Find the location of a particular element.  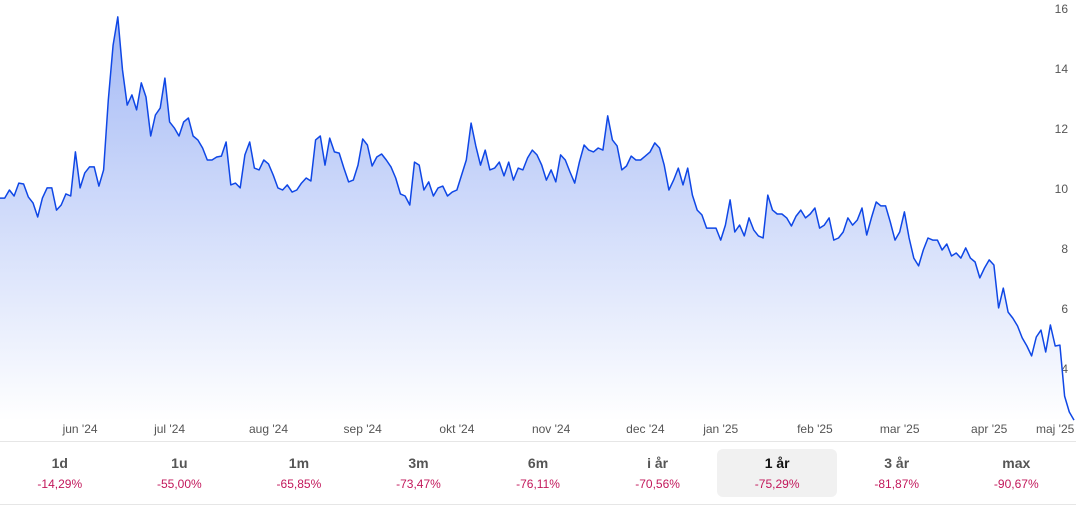

x-tick-label: feb '25 is located at coordinates (815, 429).